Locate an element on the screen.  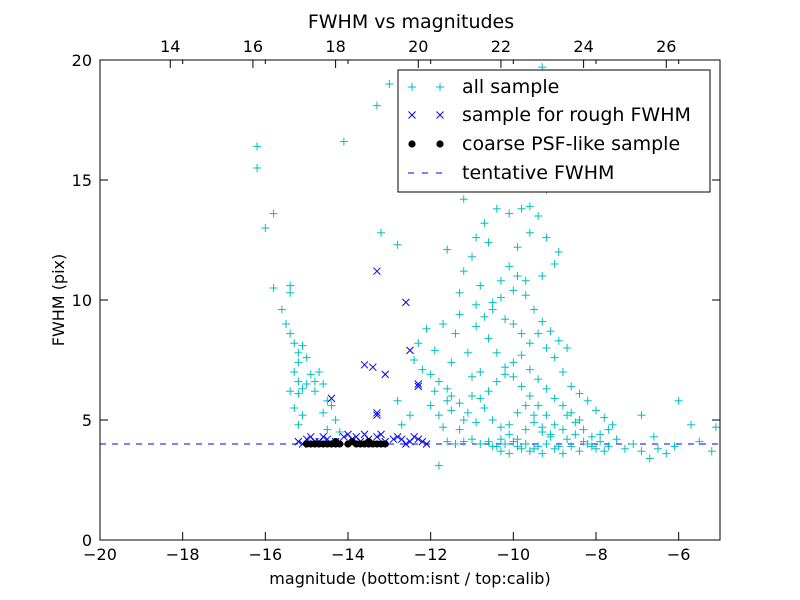
legend-marker-dot is located at coordinates (426, 144).